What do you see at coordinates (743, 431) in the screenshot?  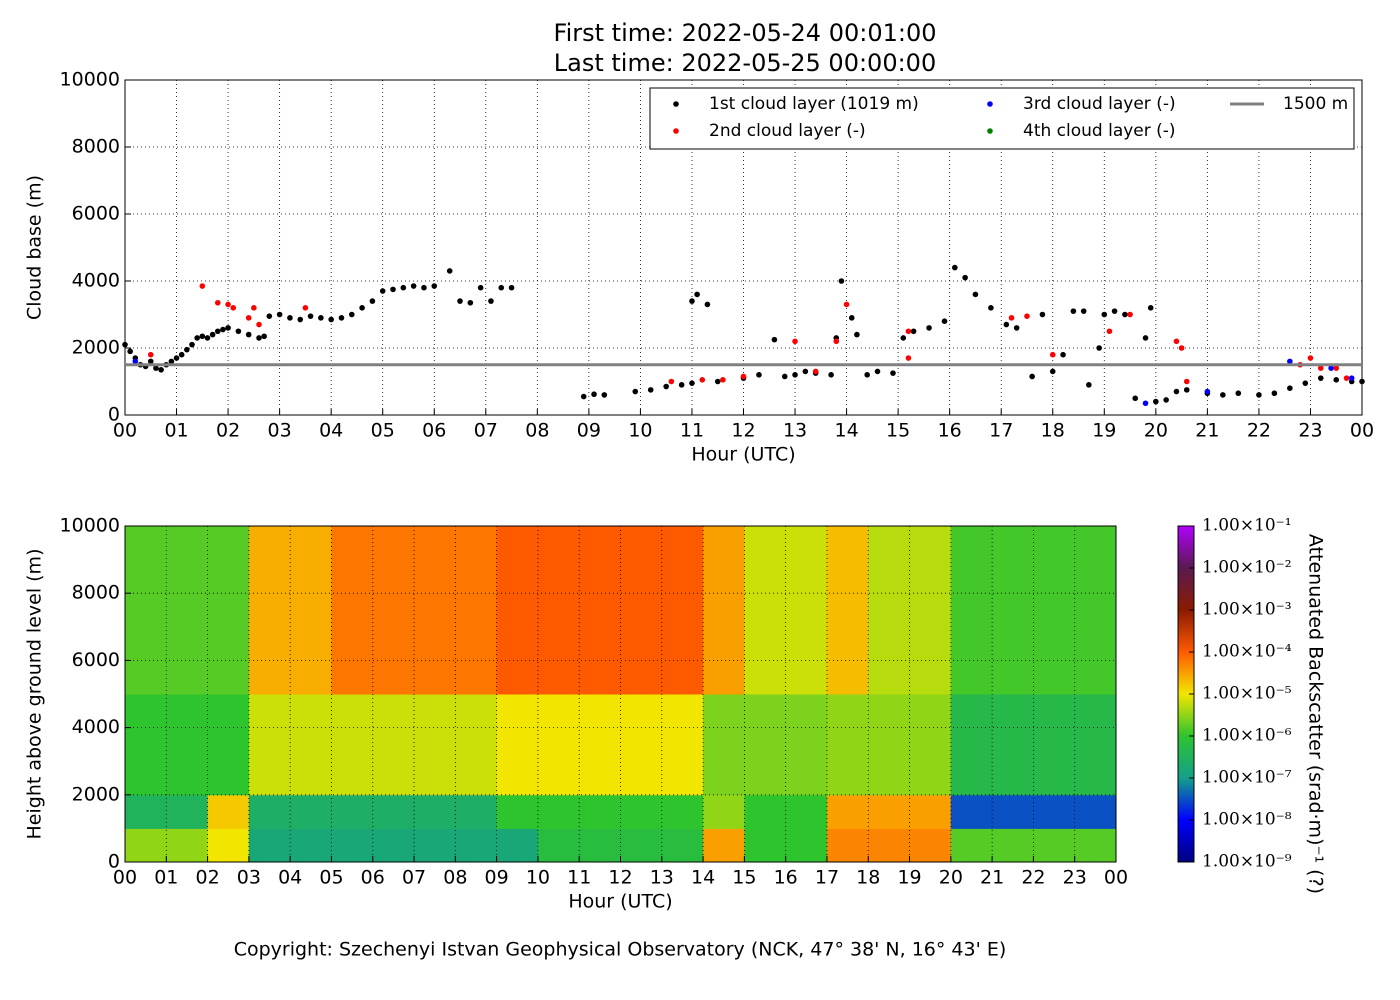 I see `x-tick-label: 12` at bounding box center [743, 431].